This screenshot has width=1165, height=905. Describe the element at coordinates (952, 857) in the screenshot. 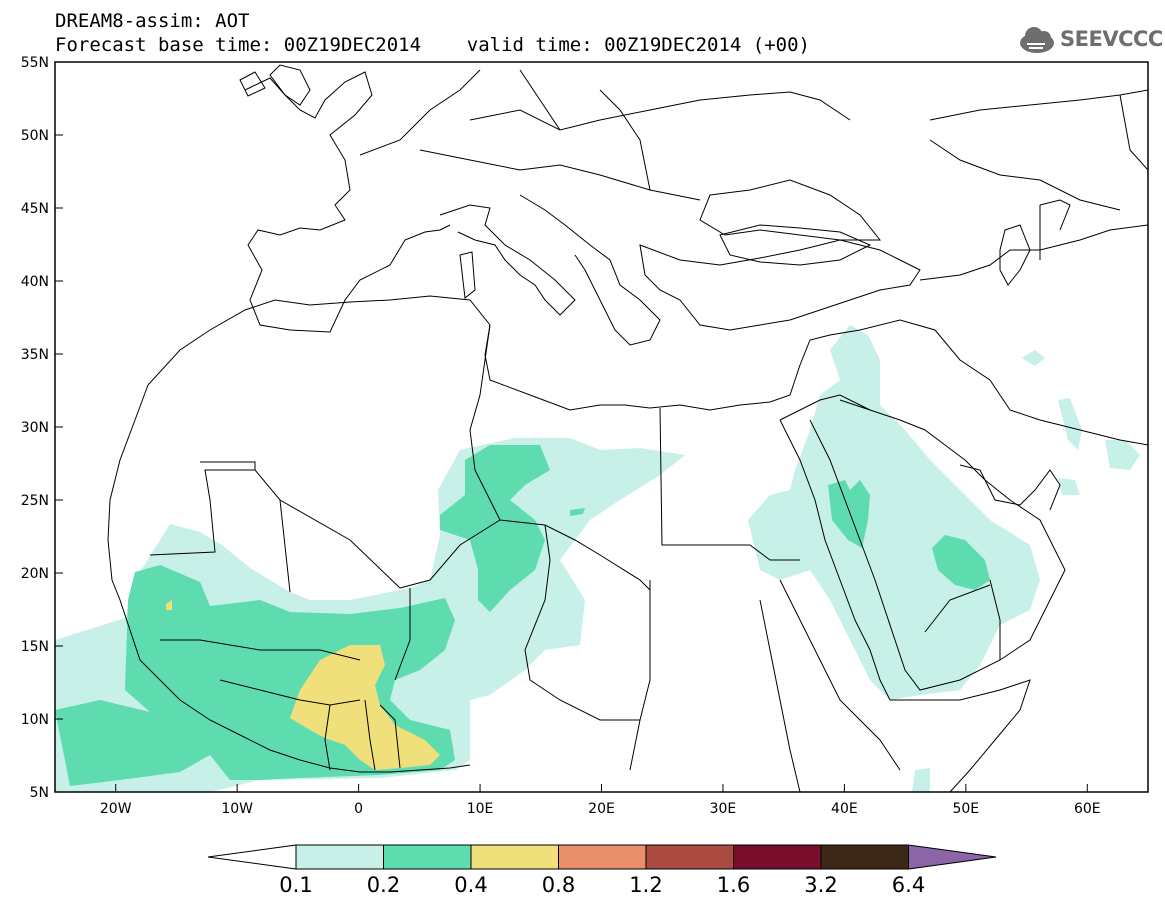

I see `colorbar-max-arrow` at that location.